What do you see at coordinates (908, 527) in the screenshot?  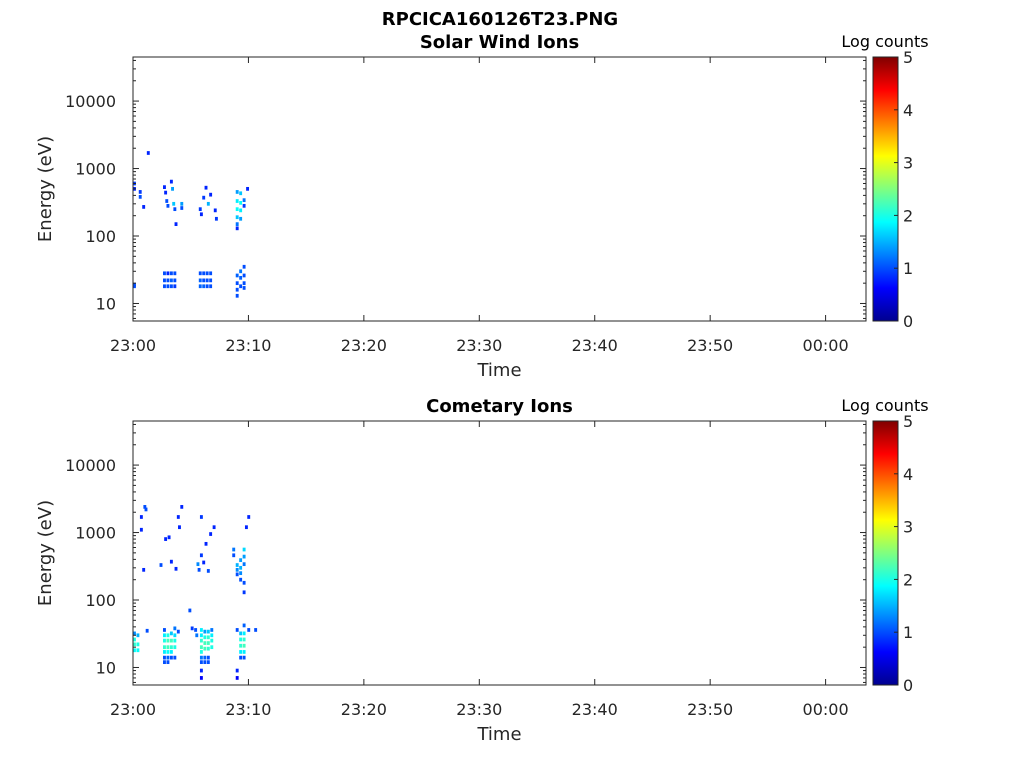 I see `colorbar-tick-label: 3` at bounding box center [908, 527].